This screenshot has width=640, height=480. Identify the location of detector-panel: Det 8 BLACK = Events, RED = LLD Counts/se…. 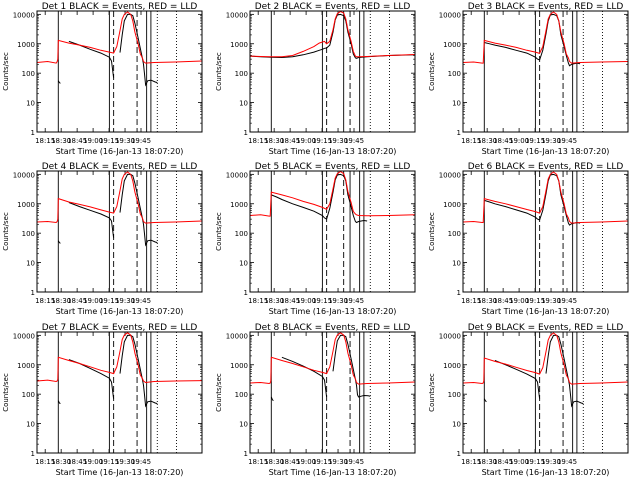
(315, 400).